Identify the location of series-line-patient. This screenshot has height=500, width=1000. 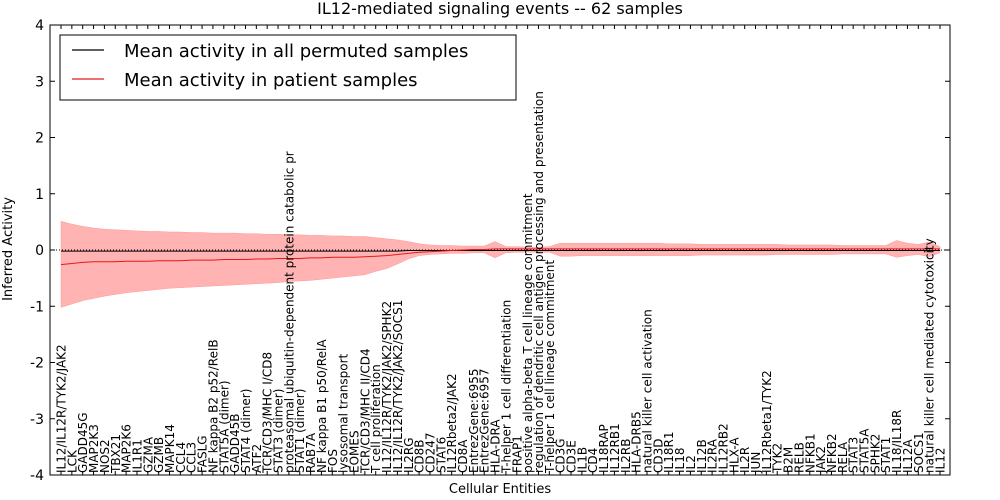
(500, 257).